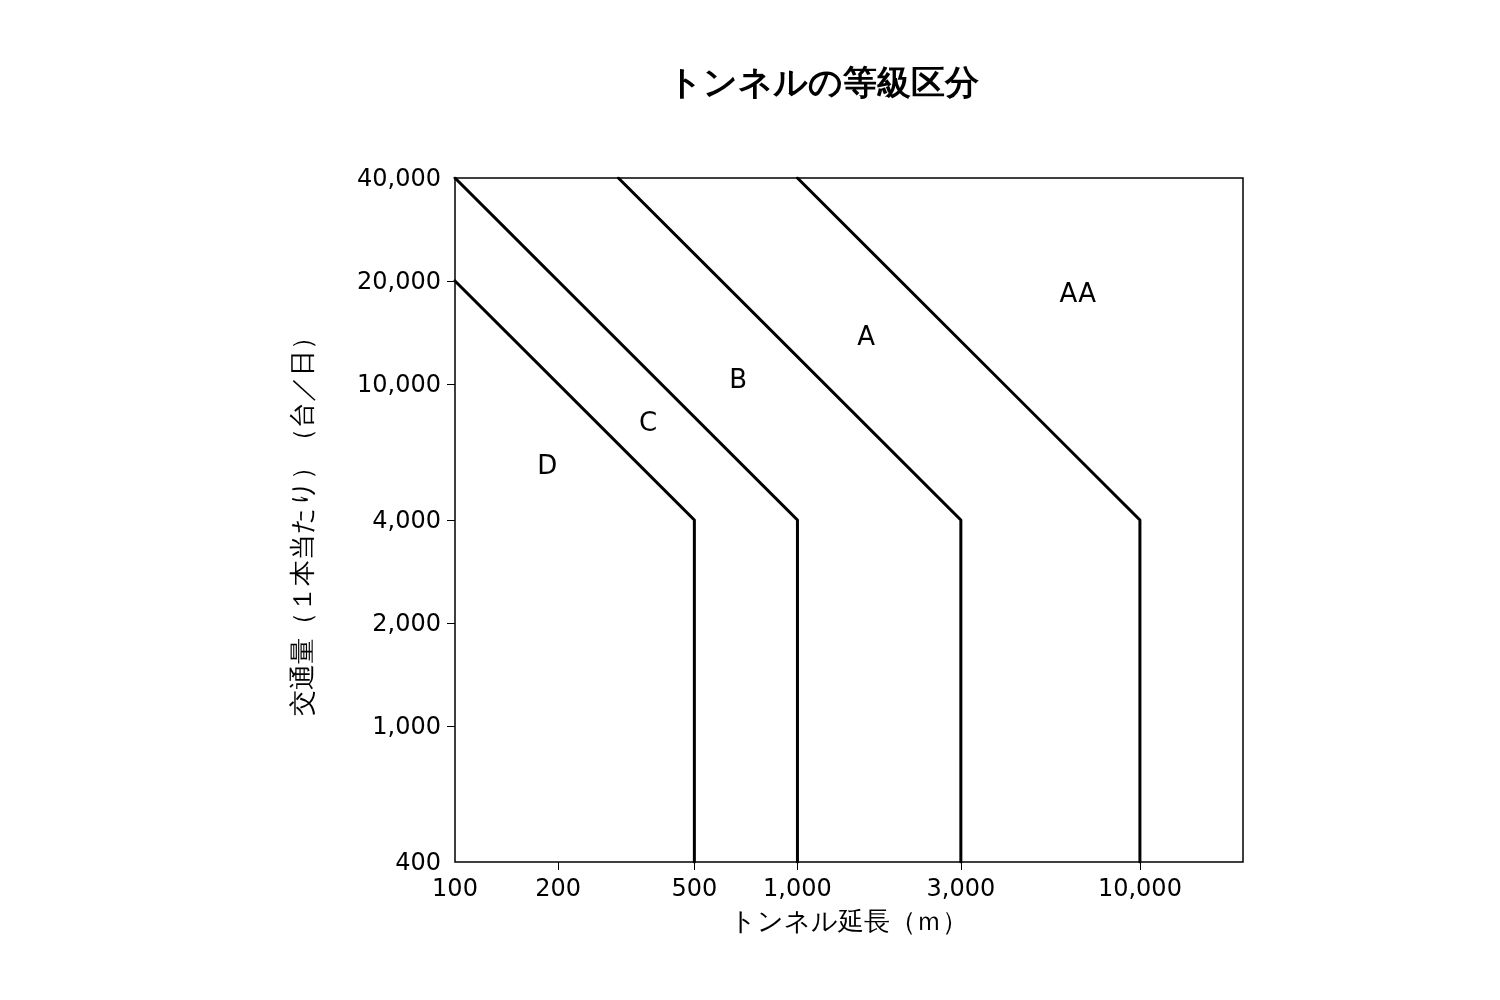 The height and width of the screenshot is (1000, 1500). What do you see at coordinates (547, 465) in the screenshot?
I see `annotation: D` at bounding box center [547, 465].